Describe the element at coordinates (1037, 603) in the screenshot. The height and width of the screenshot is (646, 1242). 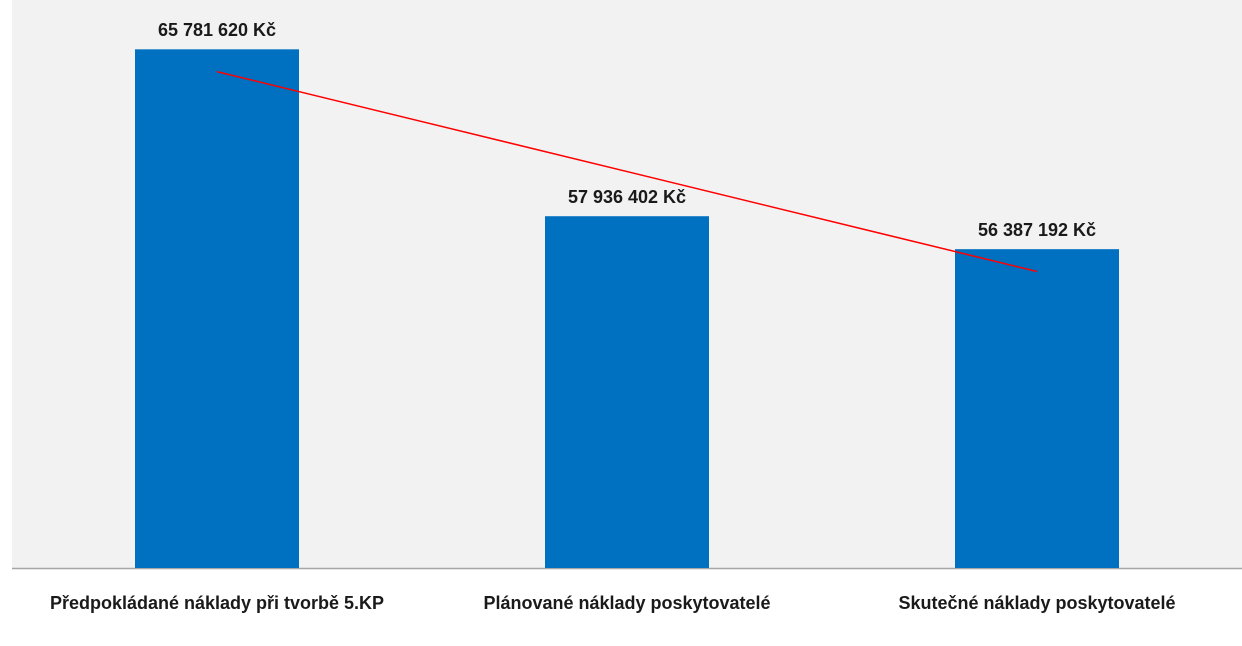
I see `x-tick-label: Skutečné náklady poskytovatelé` at that location.